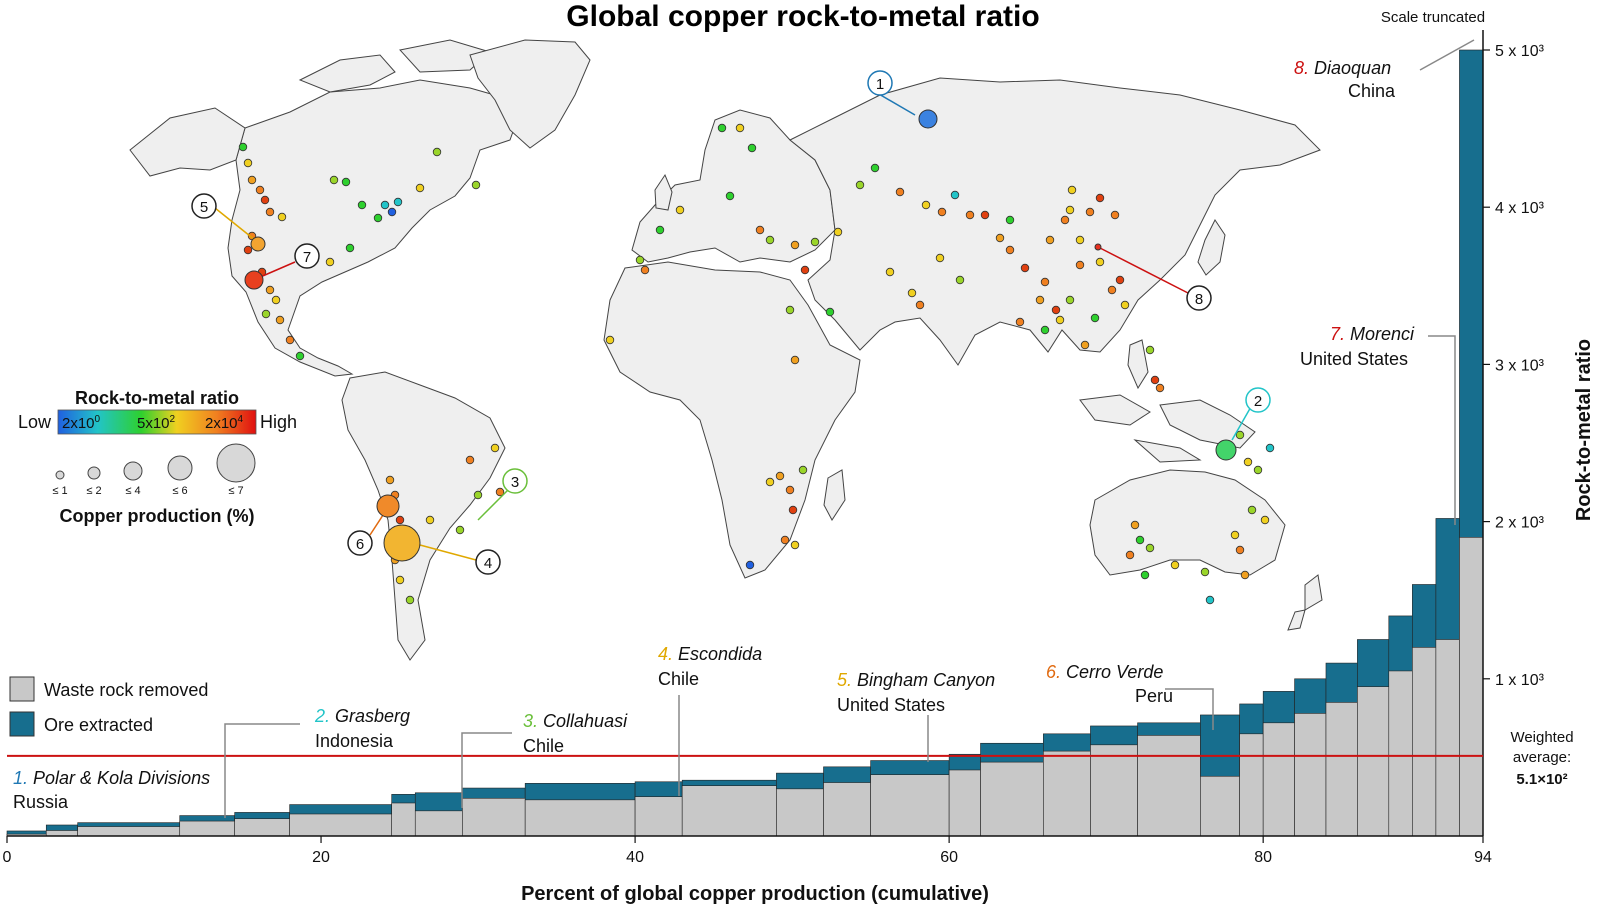 Image resolution: width=1600 pixels, height=909 pixels. Describe the element at coordinates (493, 505) in the screenshot. I see `marker-3-leader` at that location.